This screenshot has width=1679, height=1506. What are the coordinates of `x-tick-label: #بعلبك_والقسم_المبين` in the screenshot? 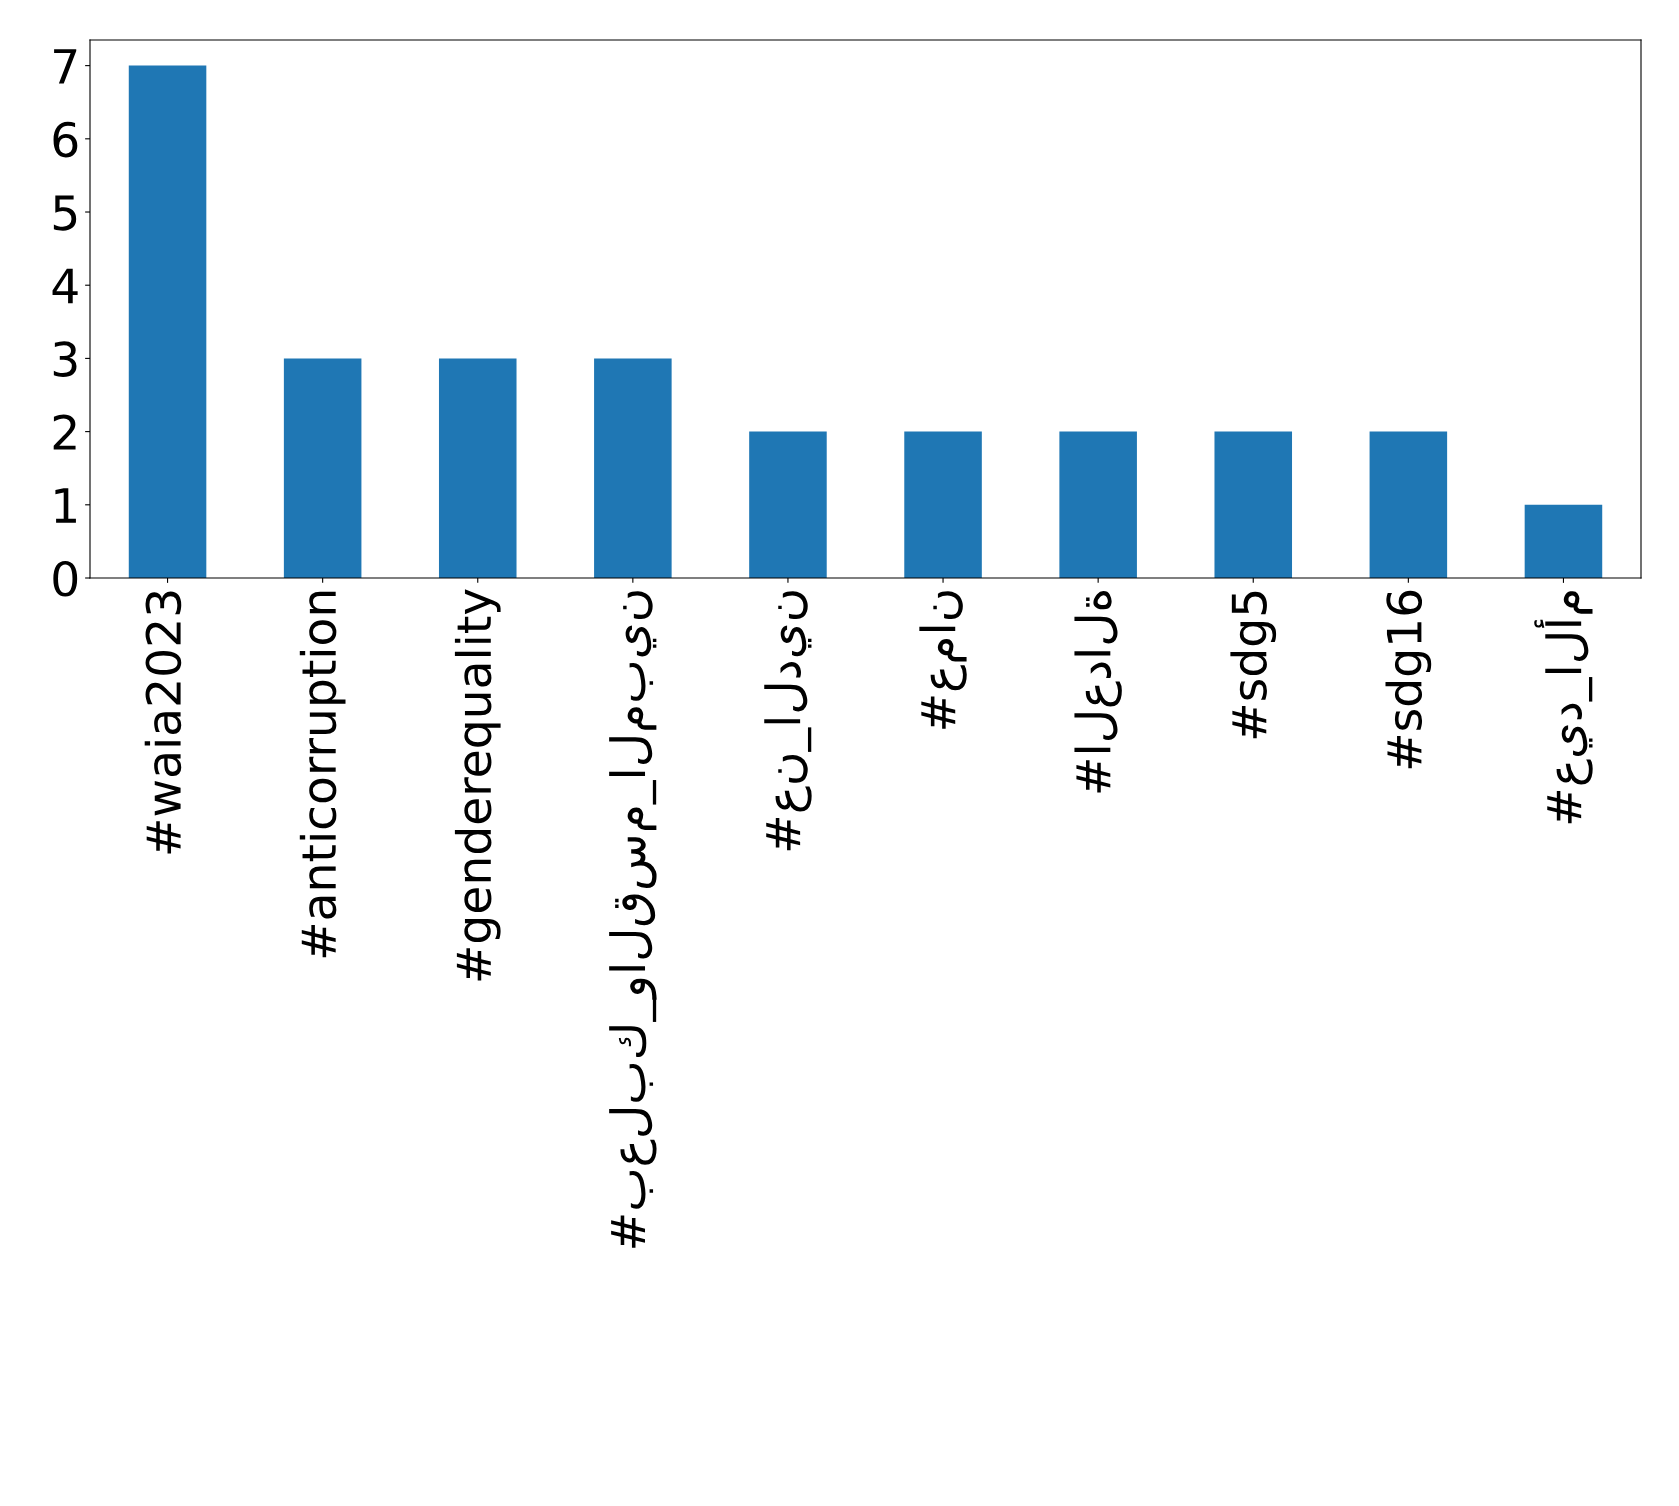 It's located at (633, 919).